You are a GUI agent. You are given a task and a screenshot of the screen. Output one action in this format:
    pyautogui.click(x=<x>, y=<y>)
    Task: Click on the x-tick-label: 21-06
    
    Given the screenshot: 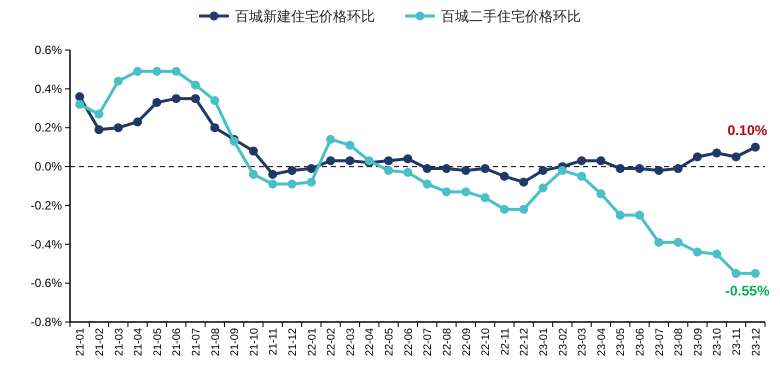 What is the action you would take?
    pyautogui.click(x=177, y=342)
    